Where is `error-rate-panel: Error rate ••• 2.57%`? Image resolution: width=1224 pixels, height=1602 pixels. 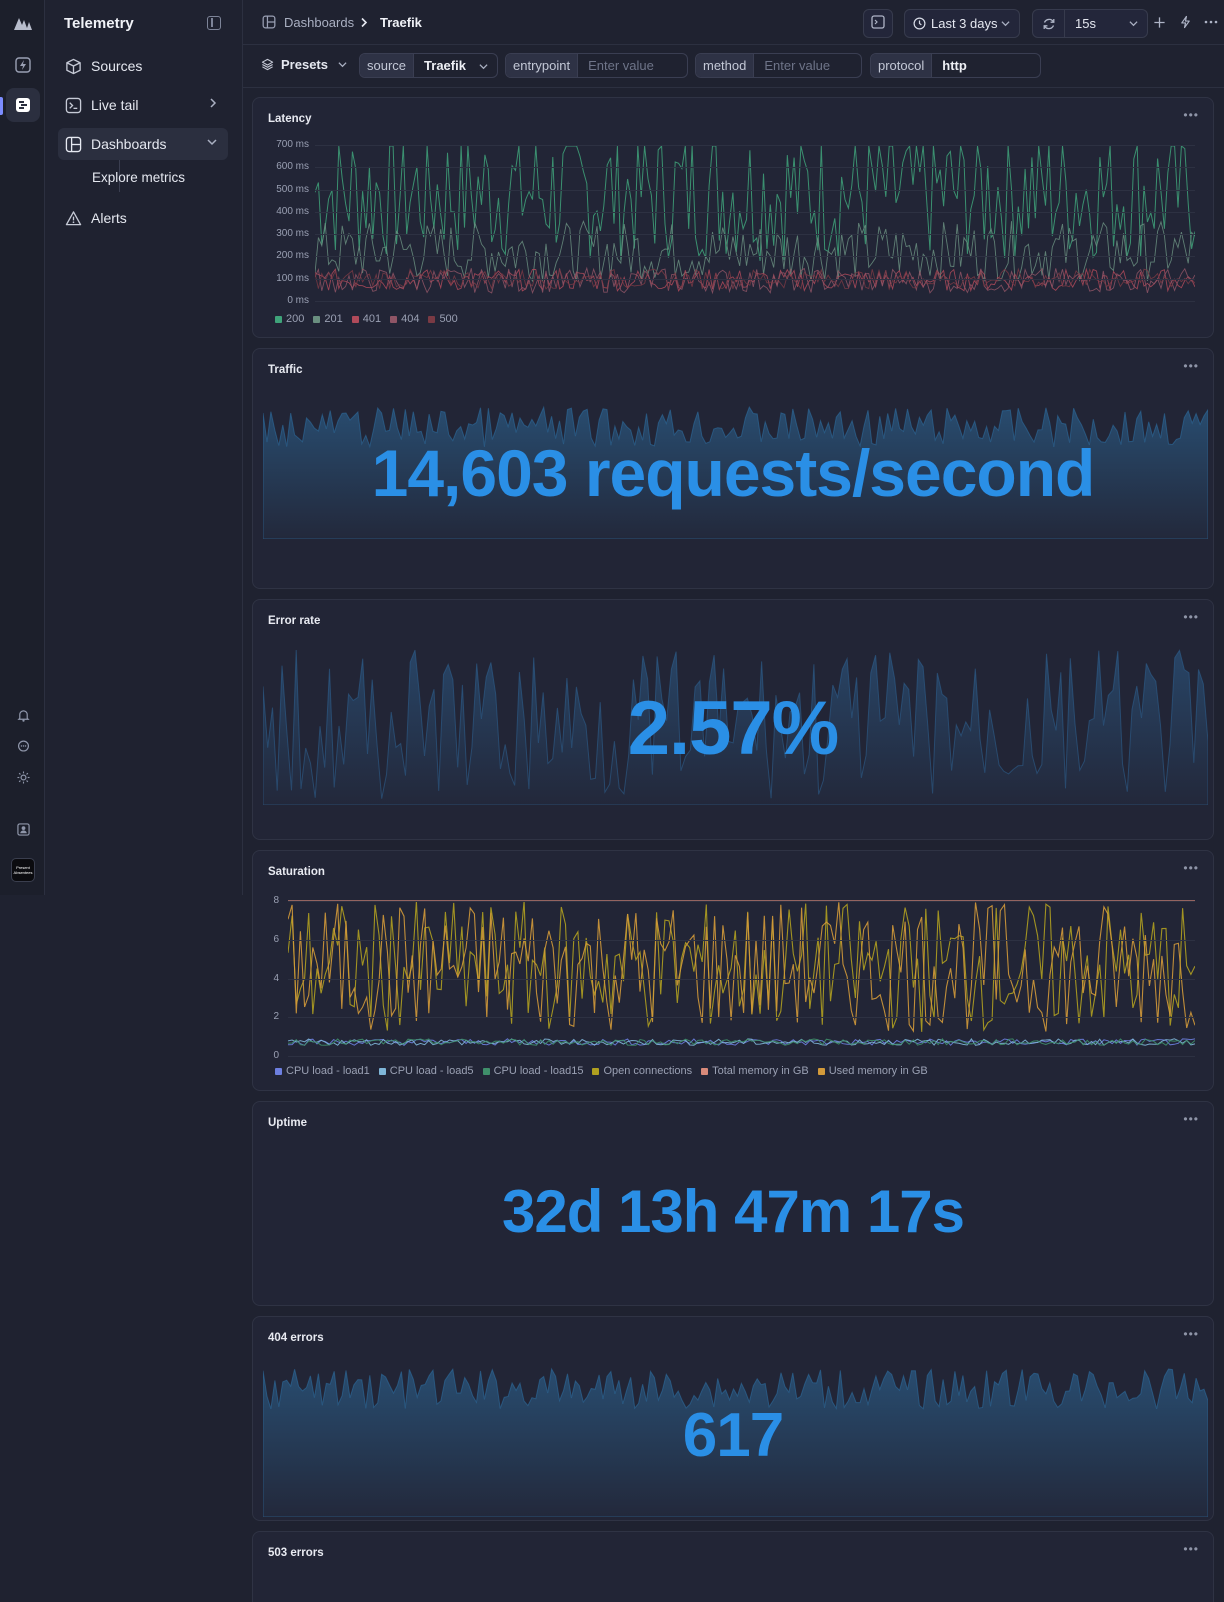
error-rate-panel: Error rate ••• 2.57% is located at coordinates (733, 719).